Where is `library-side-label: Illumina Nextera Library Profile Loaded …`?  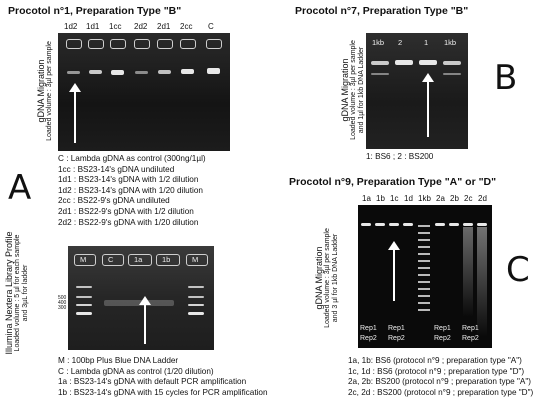
library-side-label: Illumina Nextera Library Profile Loaded … is located at coordinates (16, 293).